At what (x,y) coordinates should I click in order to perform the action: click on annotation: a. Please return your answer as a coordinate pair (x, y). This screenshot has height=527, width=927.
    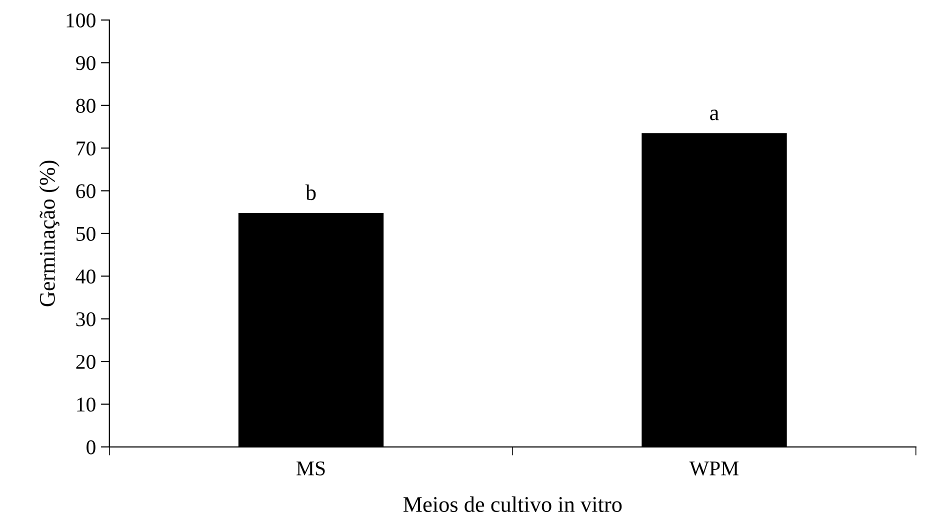
    Looking at the image, I should click on (714, 115).